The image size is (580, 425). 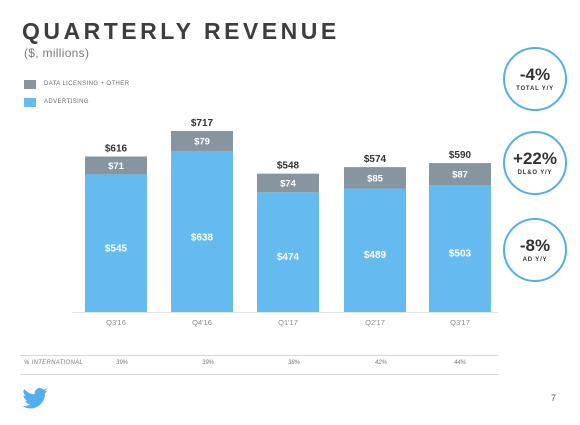 What do you see at coordinates (259, 365) in the screenshot?
I see `international-row: % INTERNATIONAL 39% 39% 38% 42% 44%` at bounding box center [259, 365].